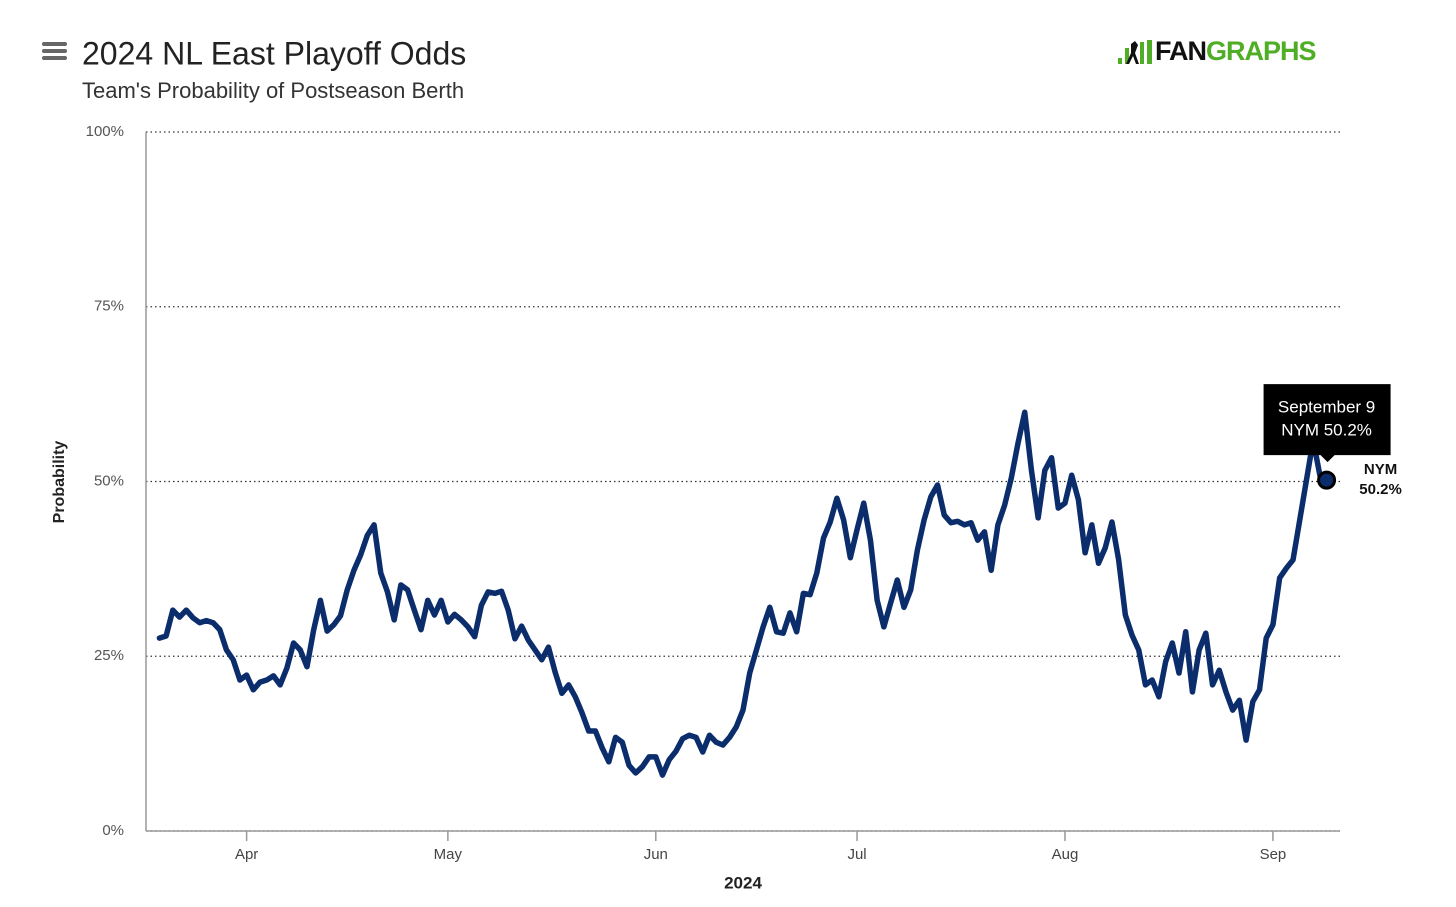  Describe the element at coordinates (1180, 51) in the screenshot. I see `logo-dark: FAN` at that location.